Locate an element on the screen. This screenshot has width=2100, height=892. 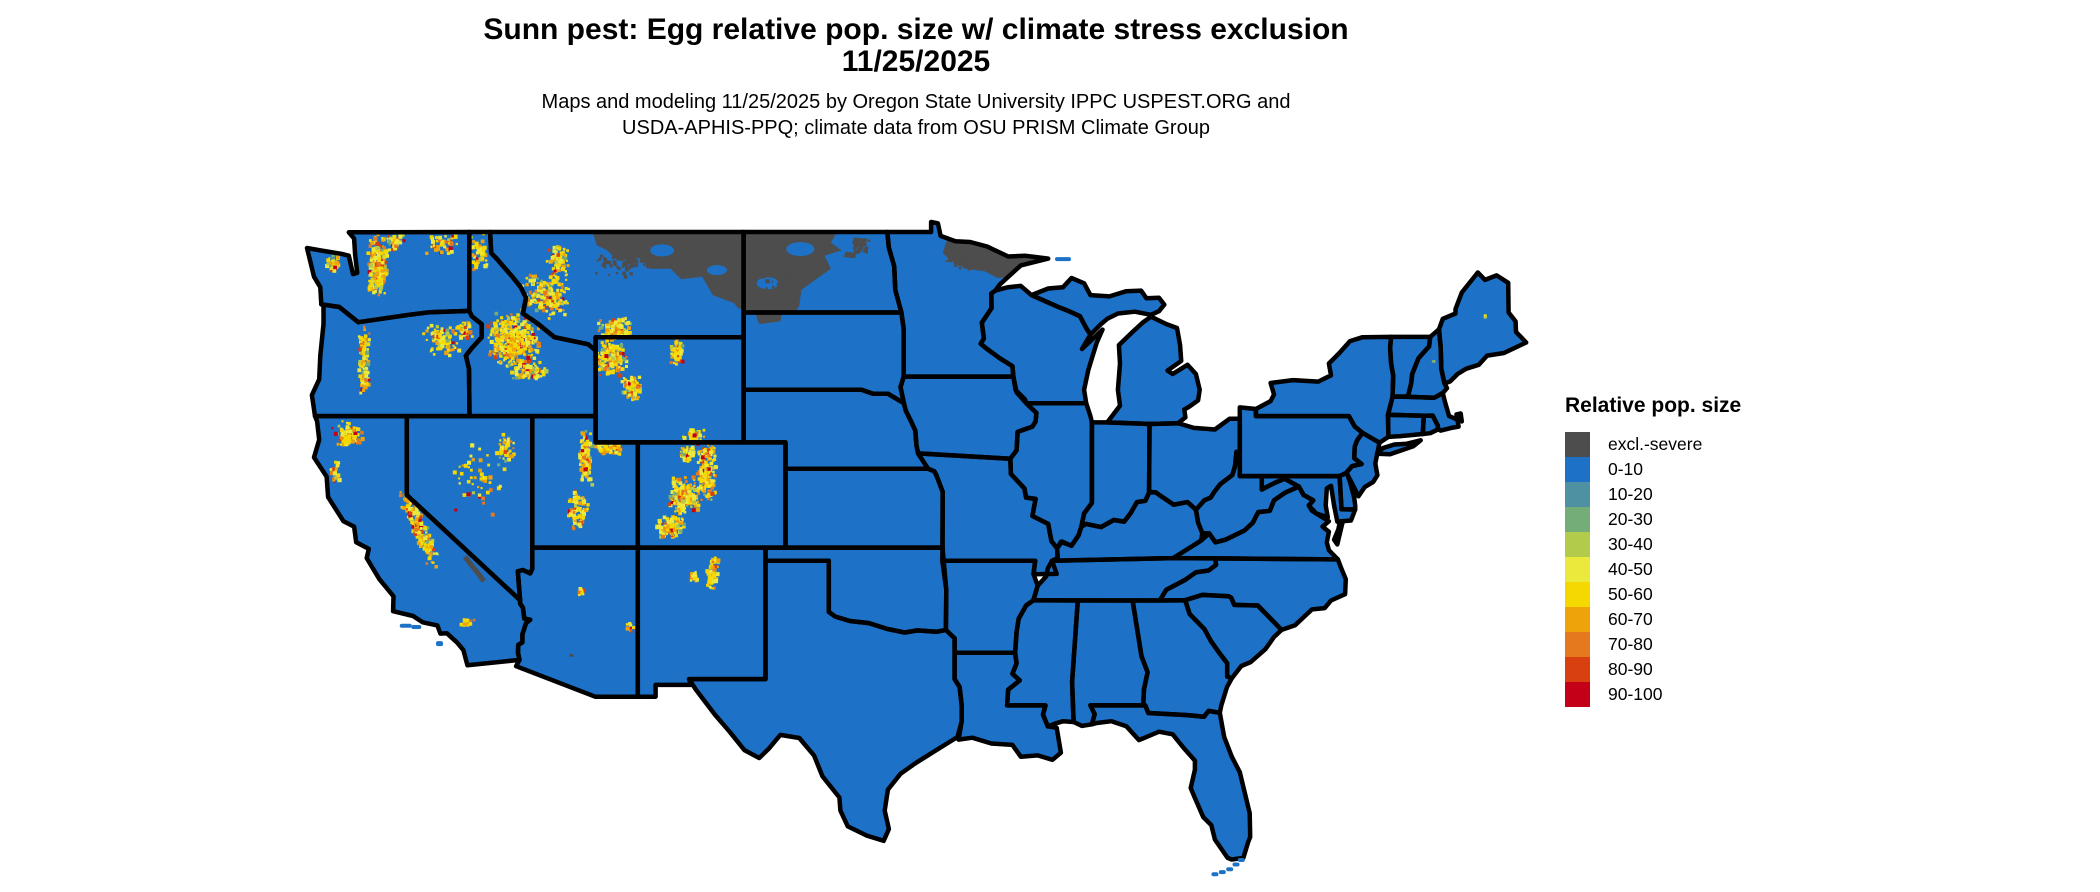
legend-item: excl.-severe is located at coordinates (1653, 444).